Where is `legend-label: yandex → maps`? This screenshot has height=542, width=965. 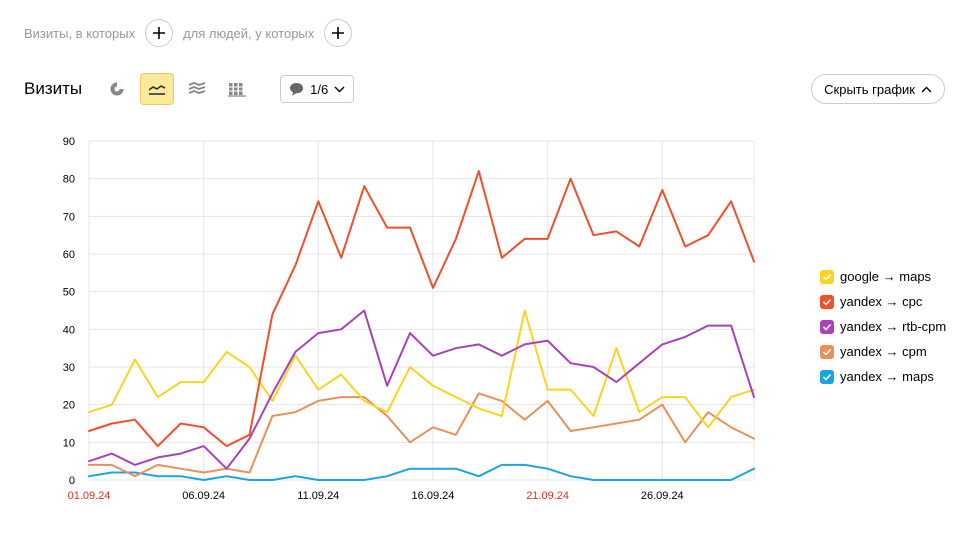
legend-label: yandex → maps is located at coordinates (887, 376).